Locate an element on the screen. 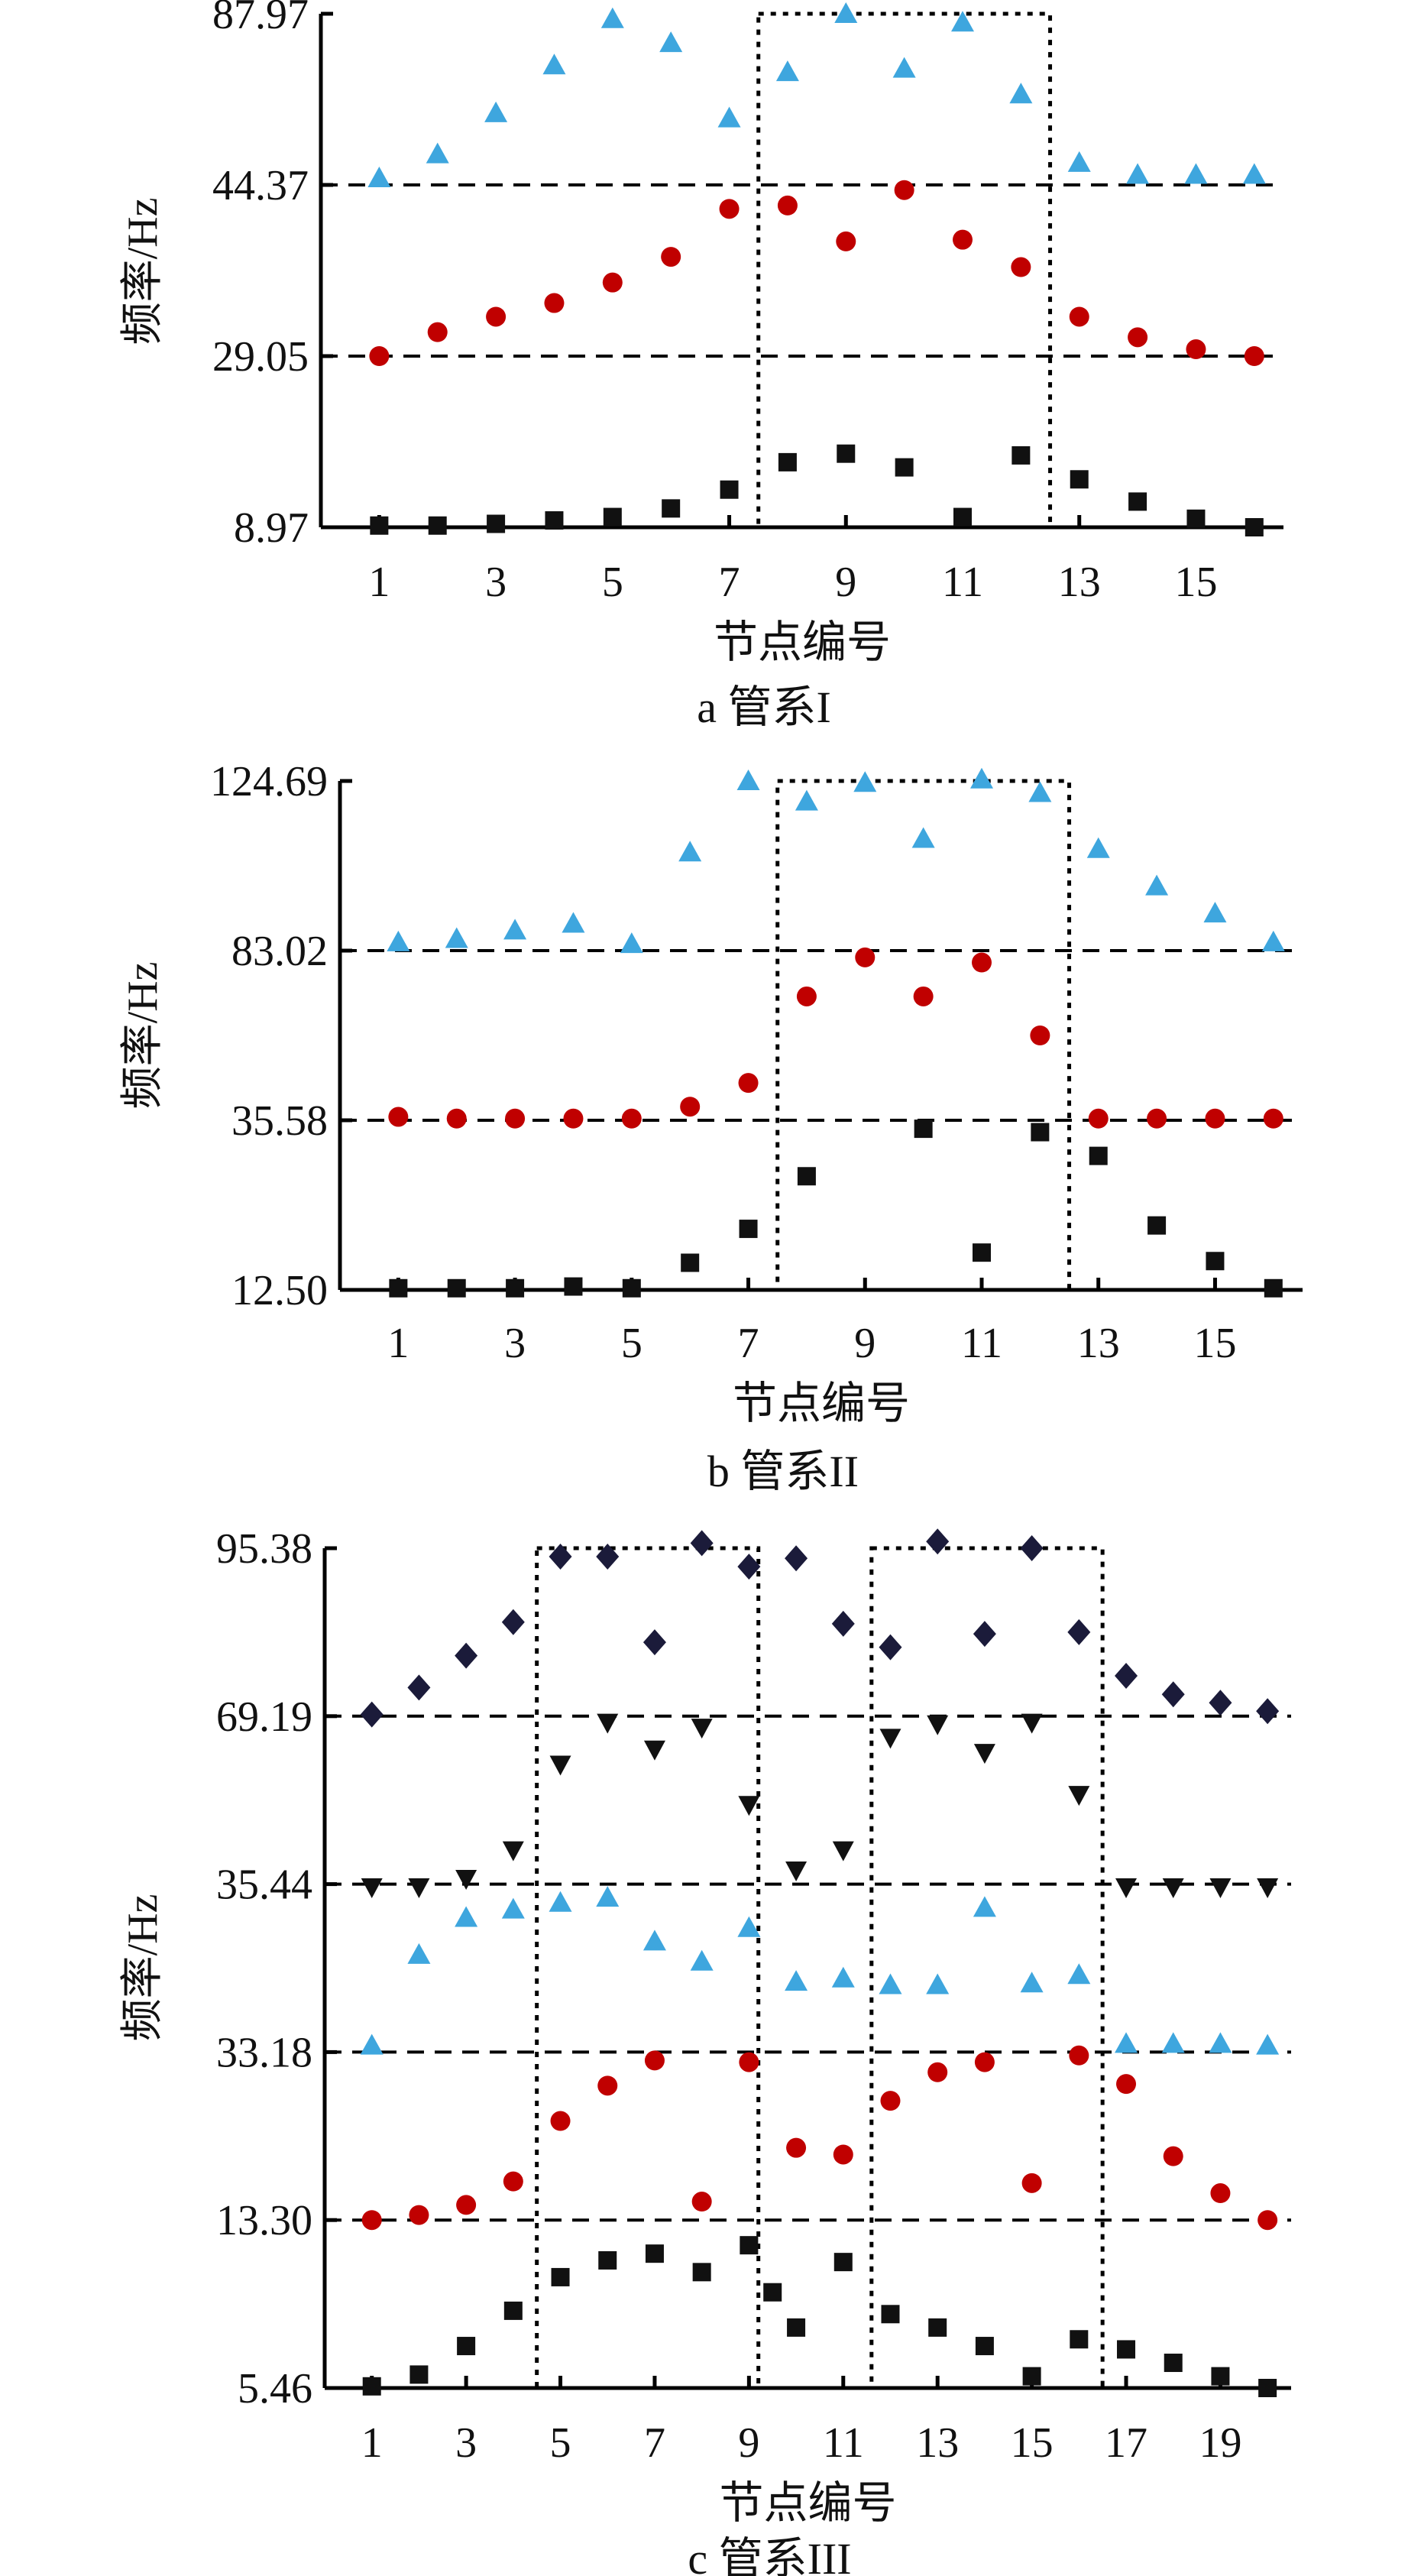 Image resolution: width=1408 pixels, height=2576 pixels. x-tick-label: 5 is located at coordinates (632, 1343).